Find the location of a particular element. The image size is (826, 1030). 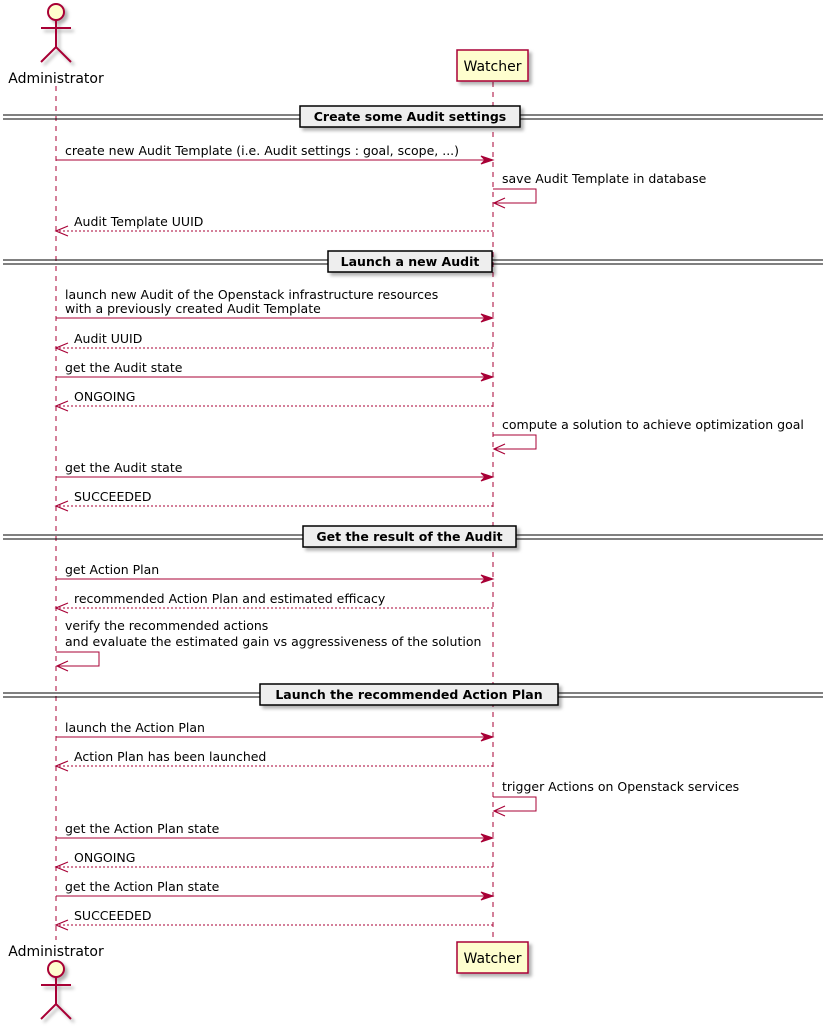

participant-watcher-bottom: Watcher is located at coordinates (493, 959).